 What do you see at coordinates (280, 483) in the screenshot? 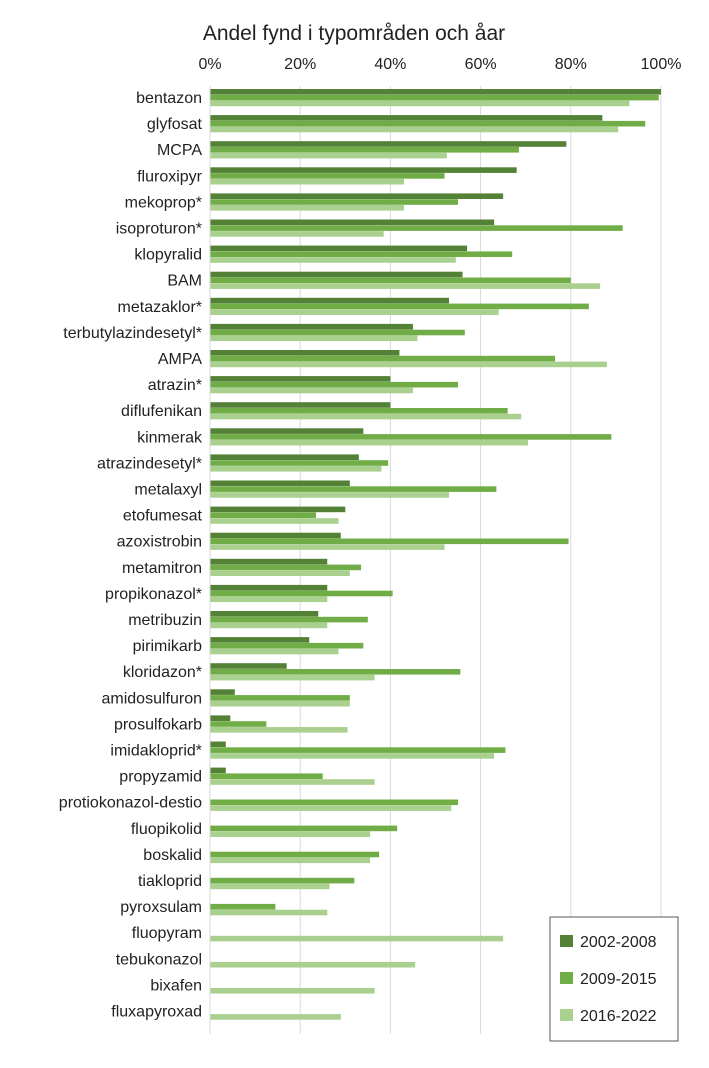
I see `bar-2002-2008-metalaxyl` at bounding box center [280, 483].